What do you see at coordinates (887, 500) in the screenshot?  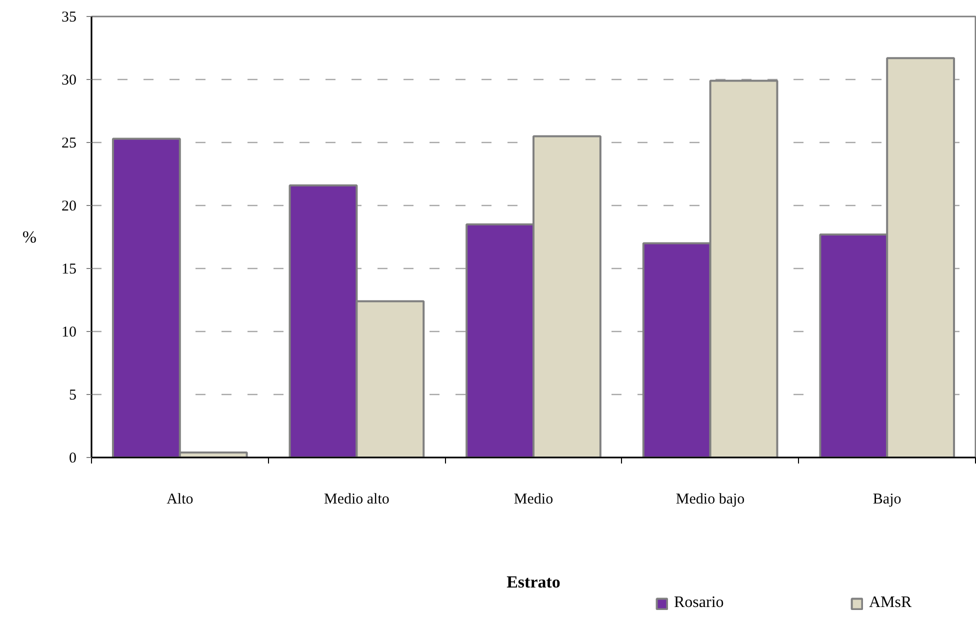 I see `x-tick-label: Bajo` at bounding box center [887, 500].